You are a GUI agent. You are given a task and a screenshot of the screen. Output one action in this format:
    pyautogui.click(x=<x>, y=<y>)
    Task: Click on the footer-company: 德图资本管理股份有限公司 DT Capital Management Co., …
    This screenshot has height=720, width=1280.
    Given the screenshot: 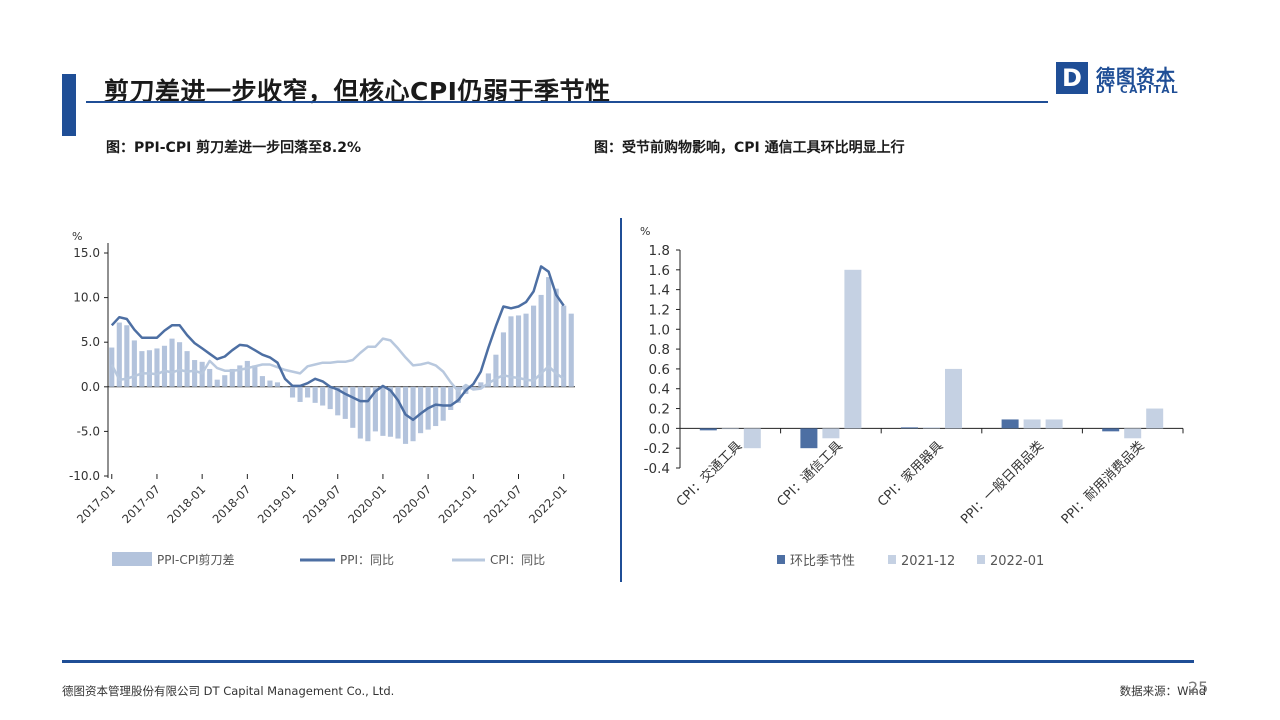 What is the action you would take?
    pyautogui.click(x=228, y=691)
    